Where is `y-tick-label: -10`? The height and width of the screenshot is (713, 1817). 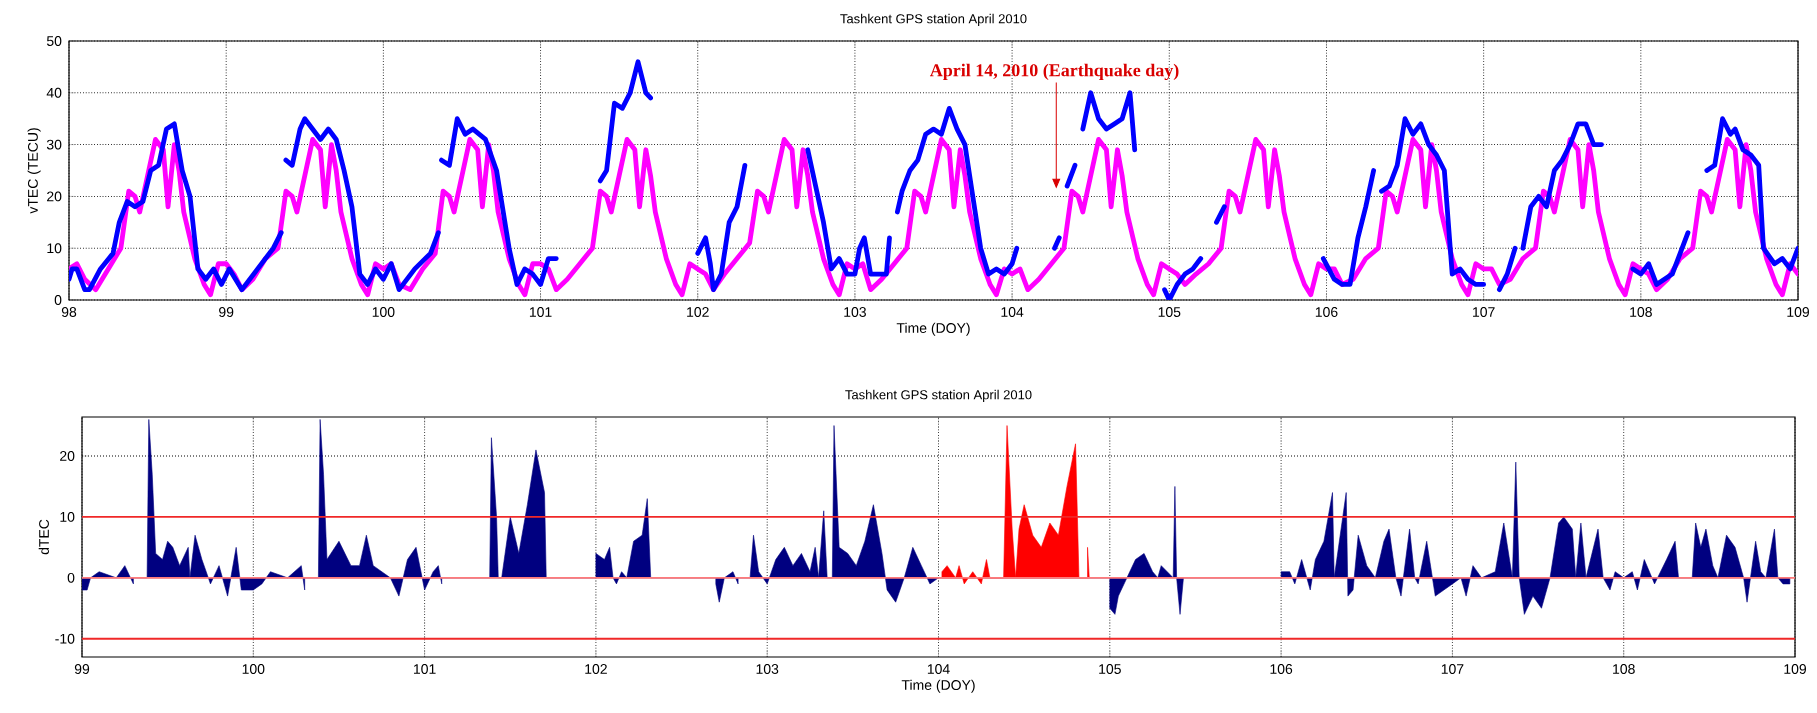 y-tick-label: -10 is located at coordinates (65, 638).